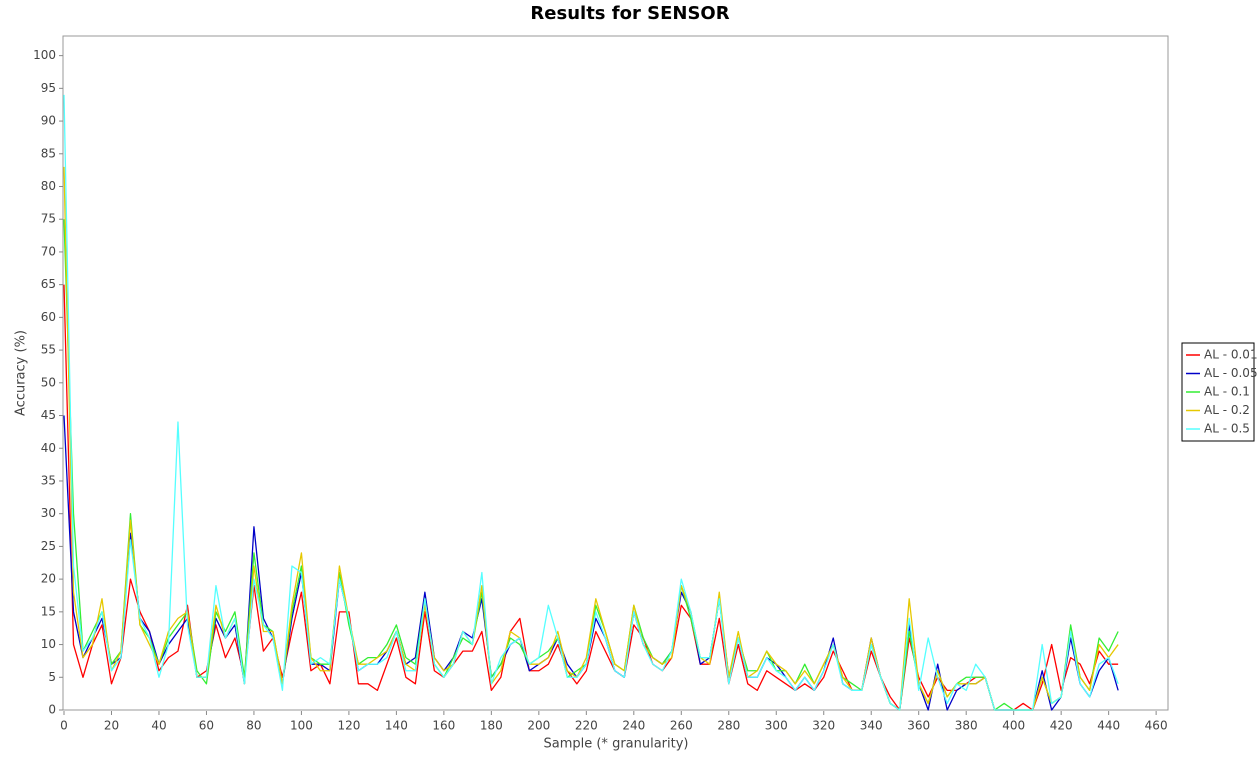  I want to click on x-tick-label: 360, so click(918, 726).